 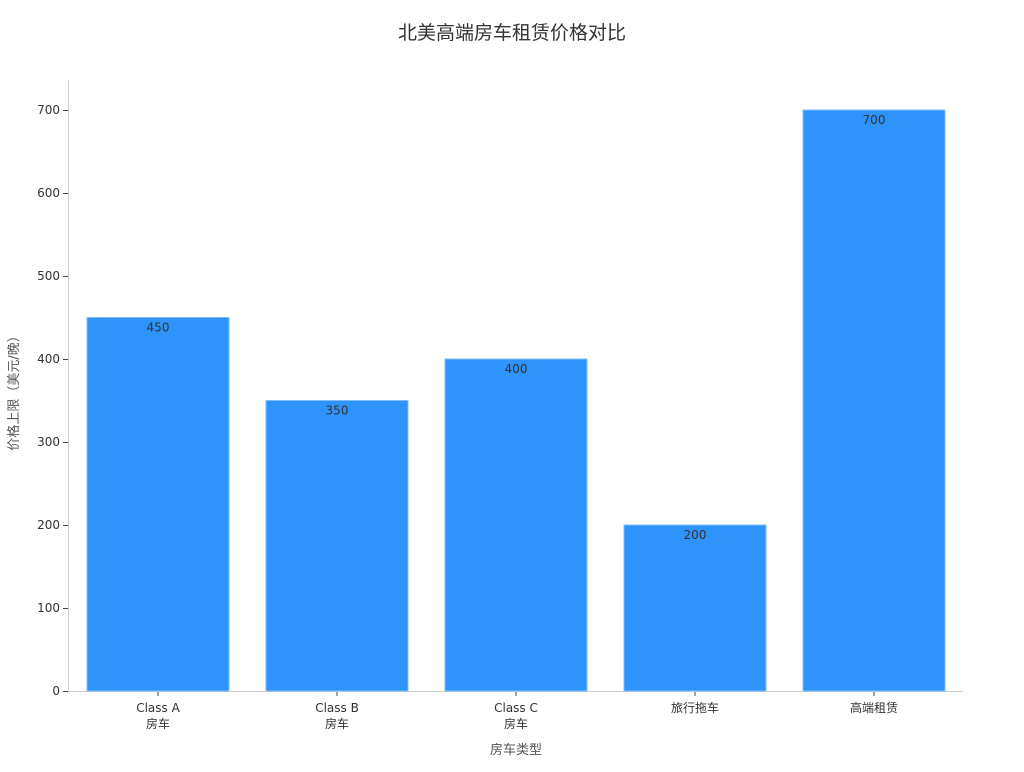 What do you see at coordinates (158, 328) in the screenshot?
I see `data-label: 450` at bounding box center [158, 328].